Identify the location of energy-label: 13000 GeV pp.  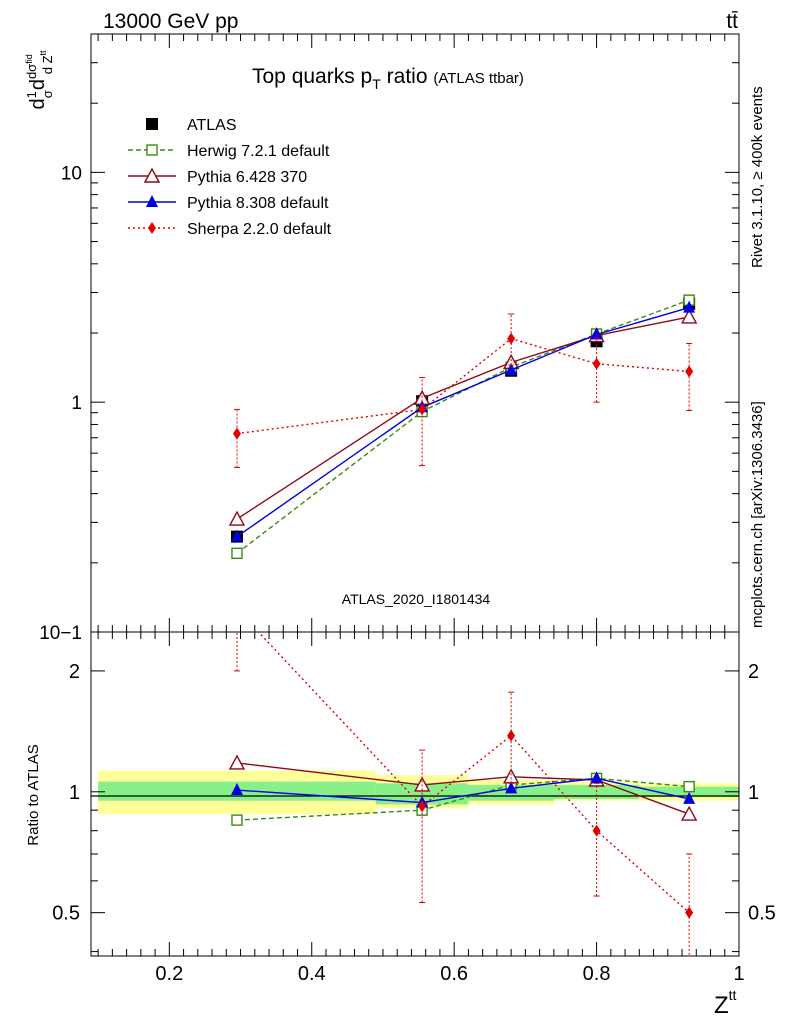
(170, 21).